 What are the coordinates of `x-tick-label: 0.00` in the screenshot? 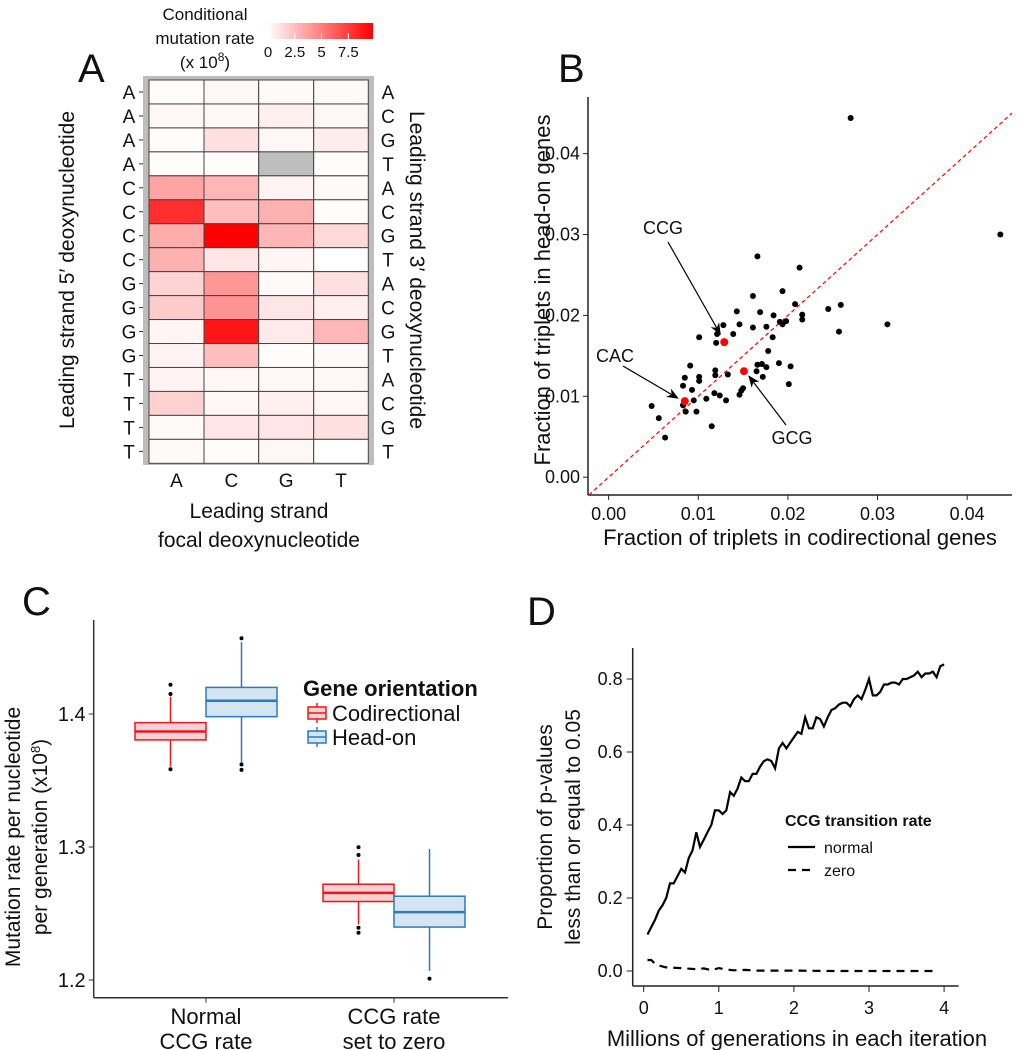 It's located at (608, 514).